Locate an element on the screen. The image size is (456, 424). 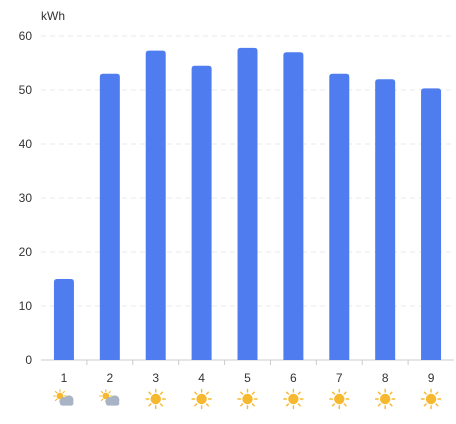
x-tick-label: 4 is located at coordinates (201, 378).